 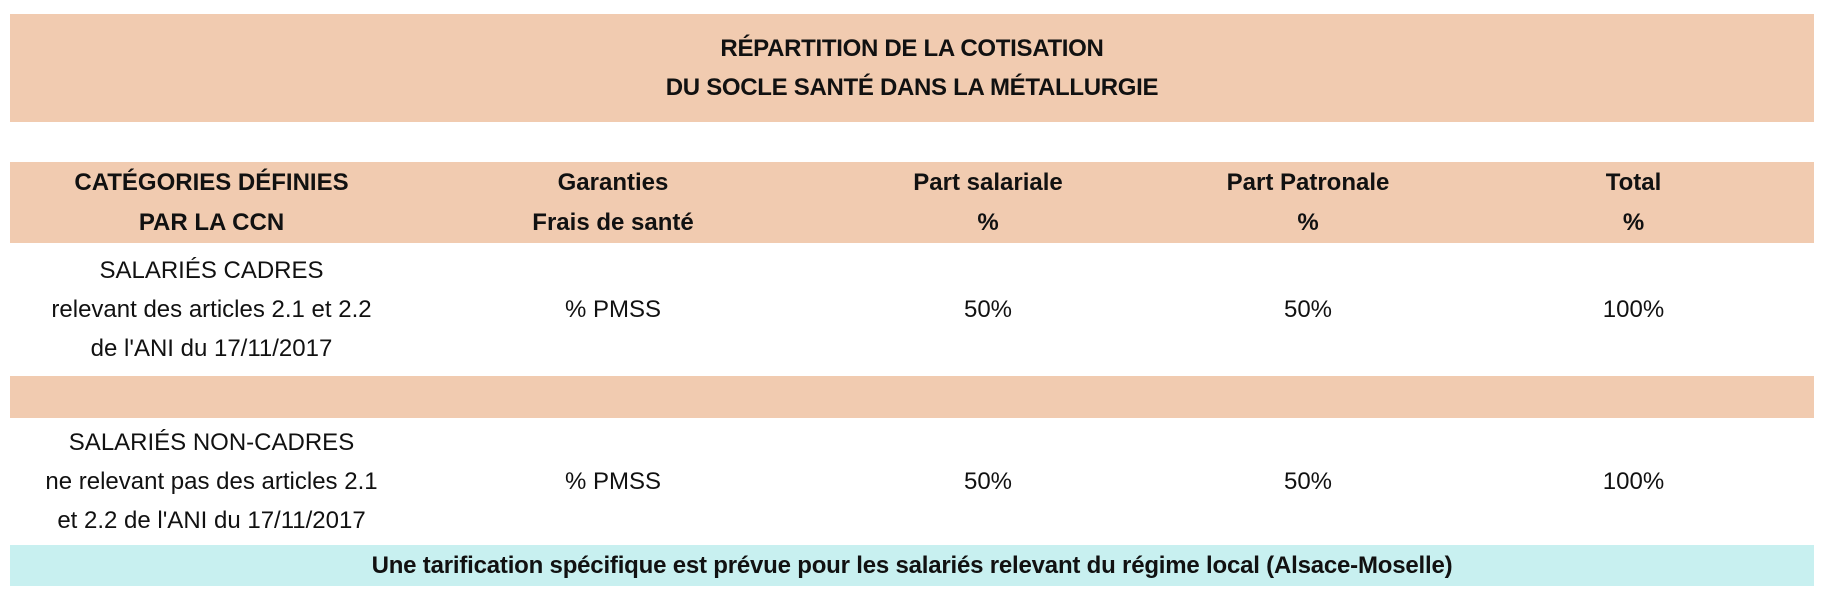 What do you see at coordinates (912, 48) in the screenshot?
I see `title-line-1: RÉPARTITION DE LA COTISATION` at bounding box center [912, 48].